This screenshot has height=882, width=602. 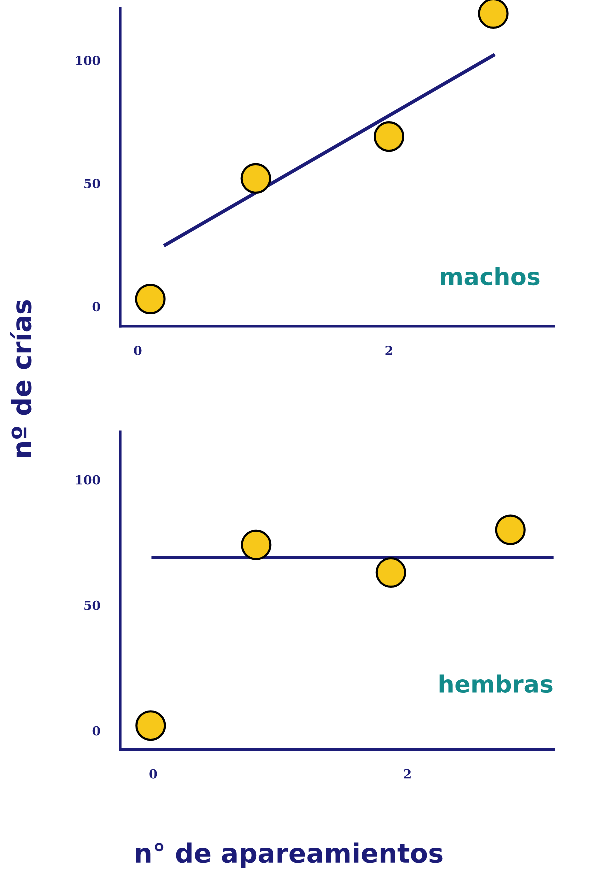 What do you see at coordinates (289, 855) in the screenshot?
I see `x-axis-title: n° de apareamientos` at bounding box center [289, 855].